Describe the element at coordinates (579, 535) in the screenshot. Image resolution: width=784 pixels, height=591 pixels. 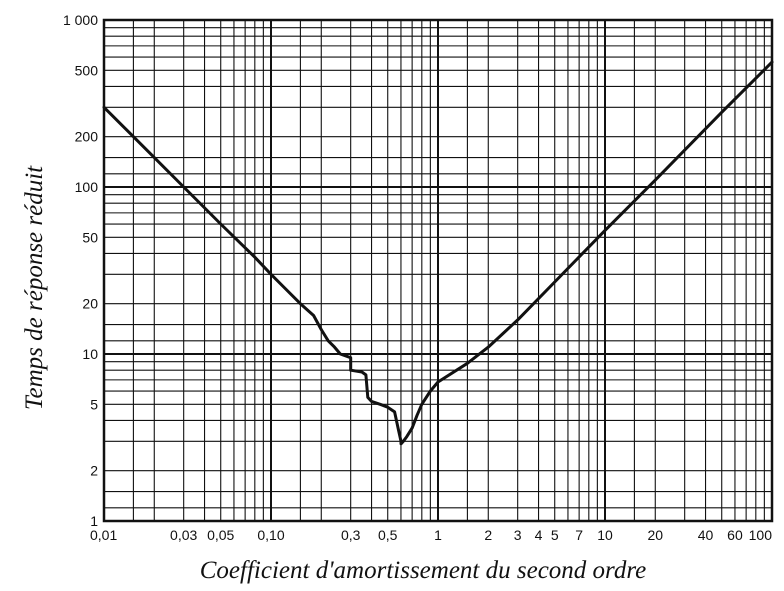
I see `x-tick-label: 7` at that location.